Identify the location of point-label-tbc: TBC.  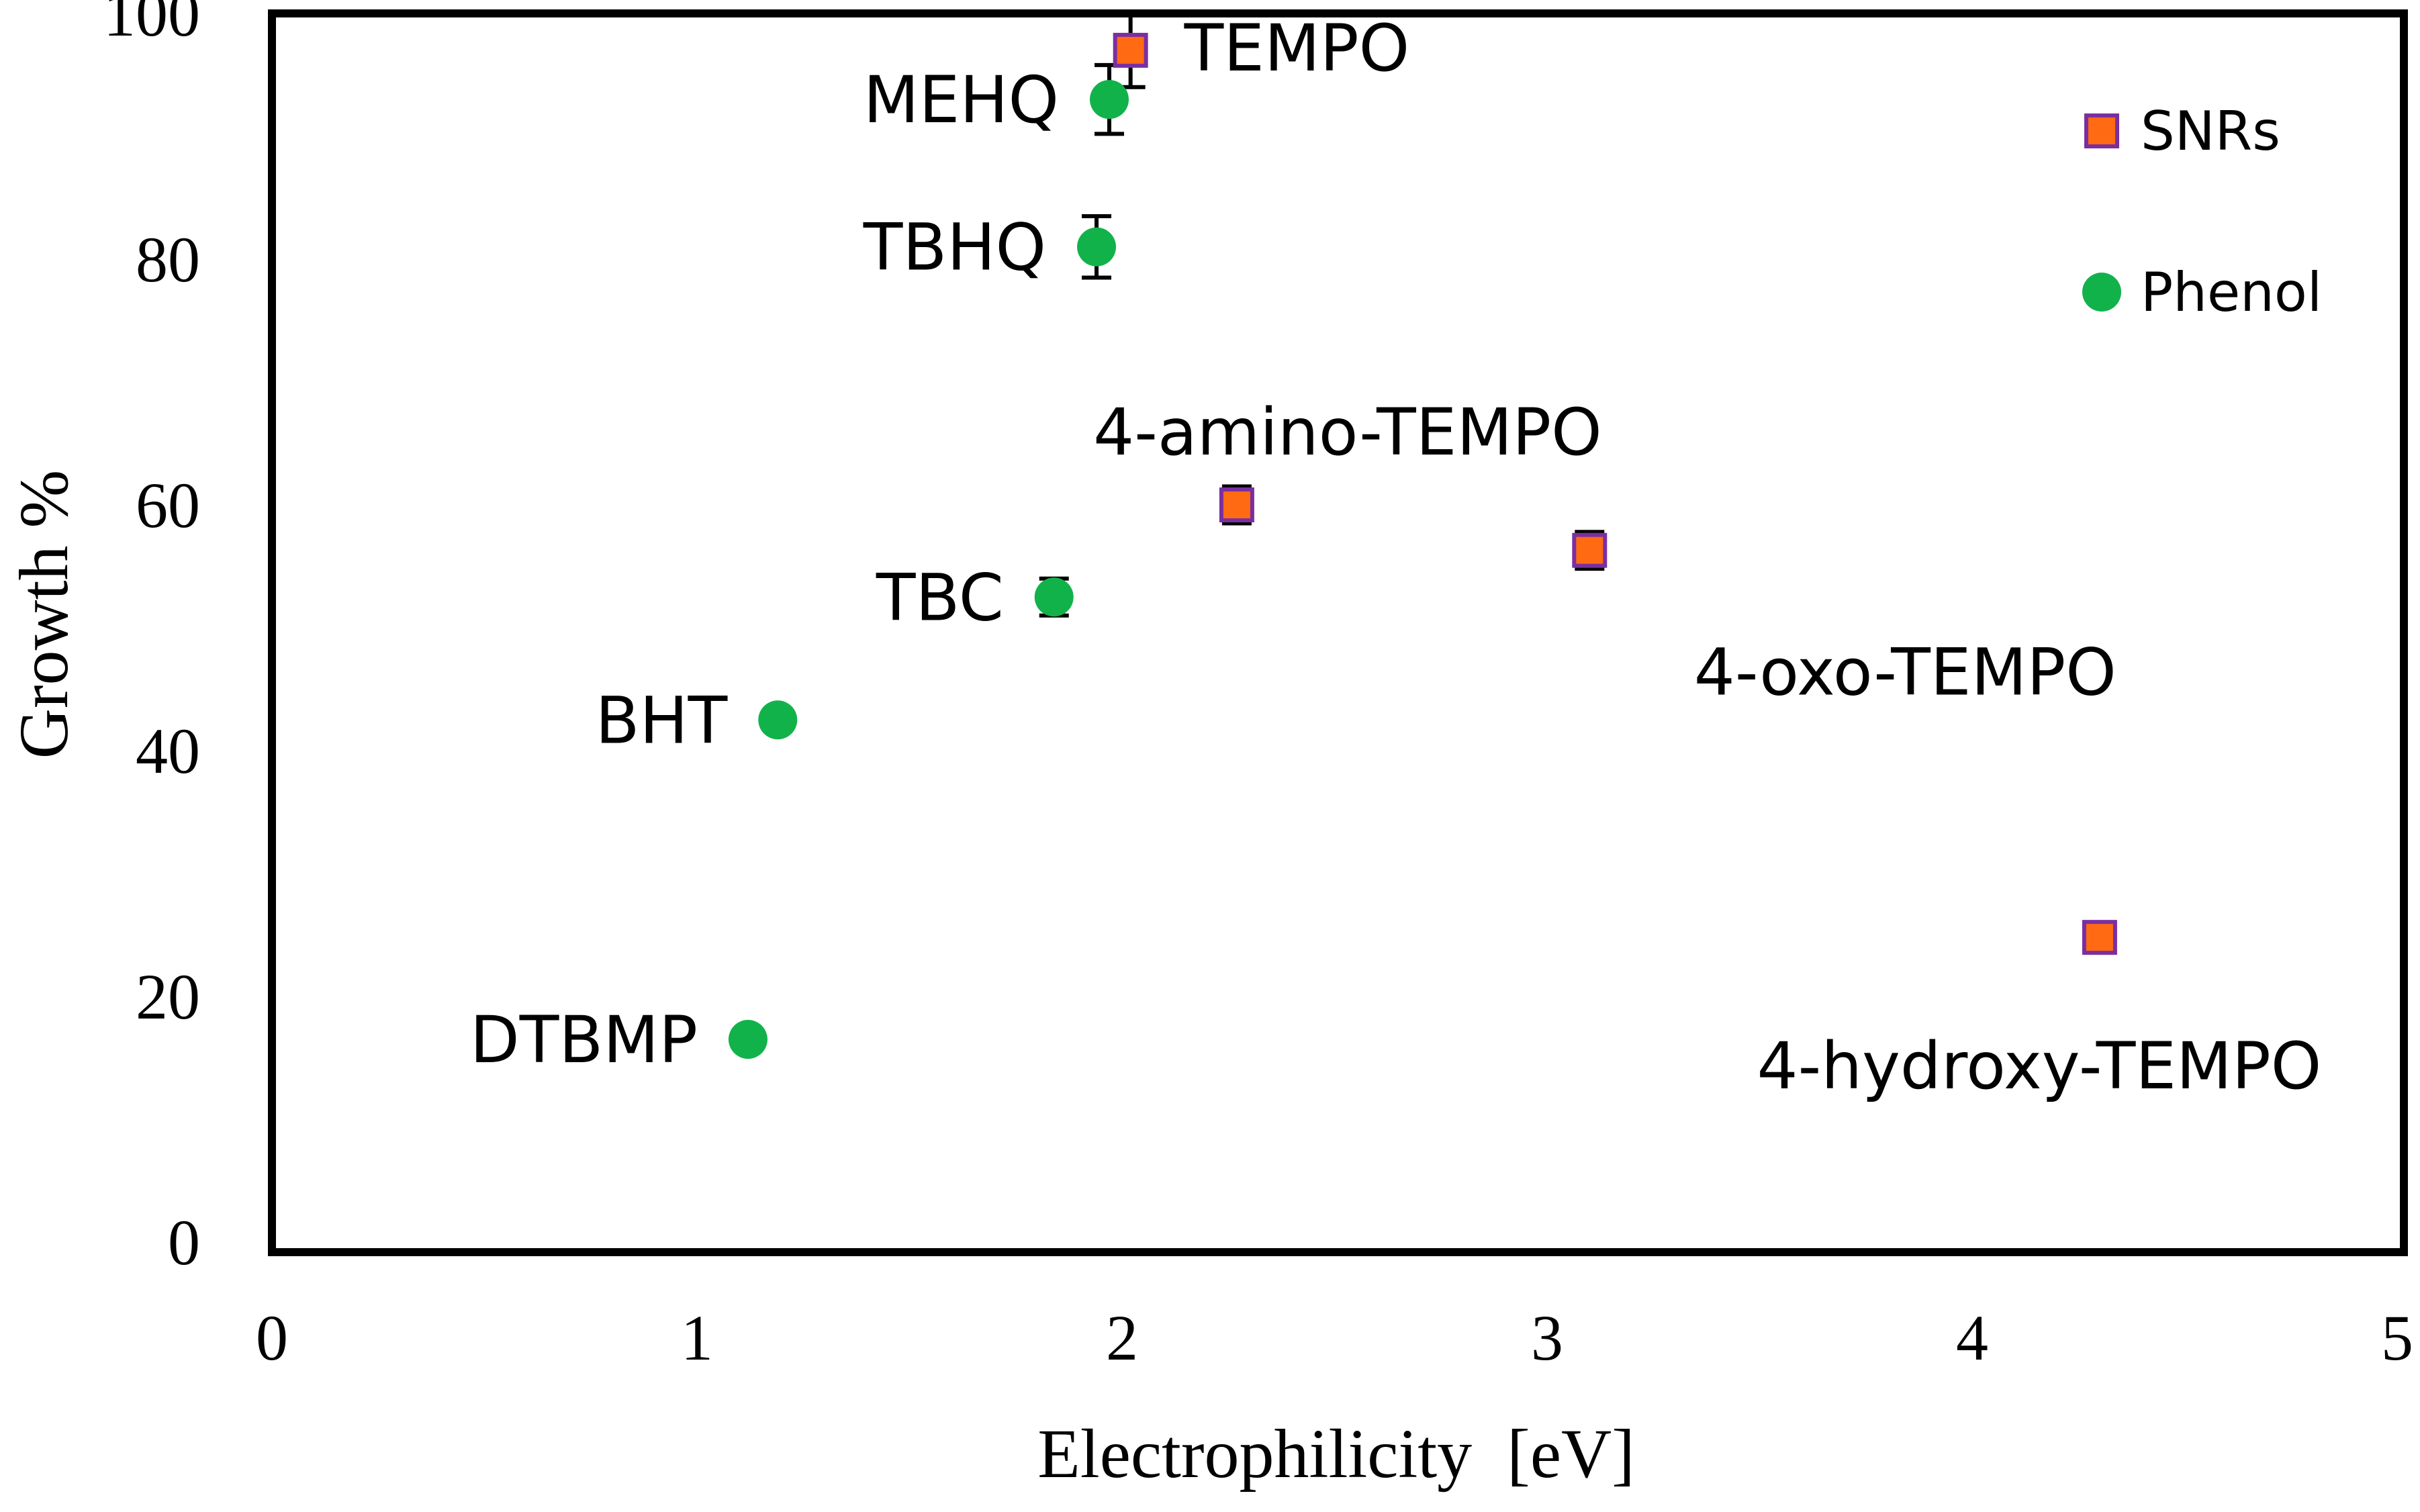
(940, 597).